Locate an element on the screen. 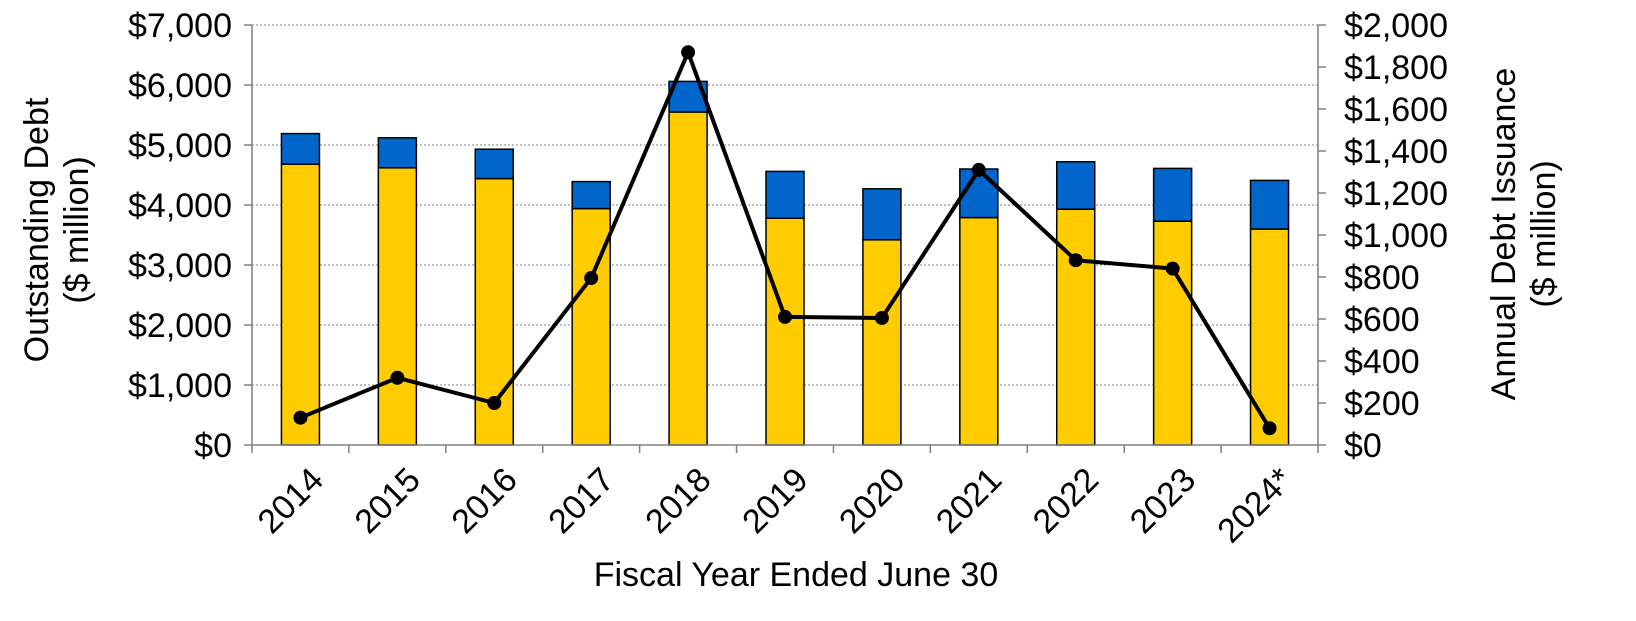  x-tick-label: 2019 is located at coordinates (775, 501).